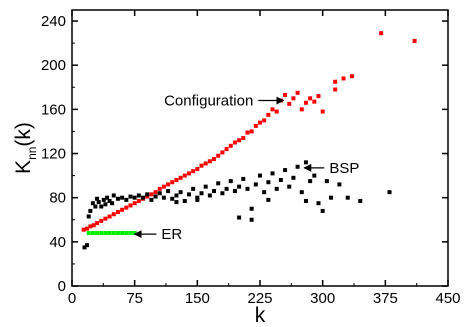 This screenshot has height=327, width=465. I want to click on annotation-label: ER, so click(171, 234).